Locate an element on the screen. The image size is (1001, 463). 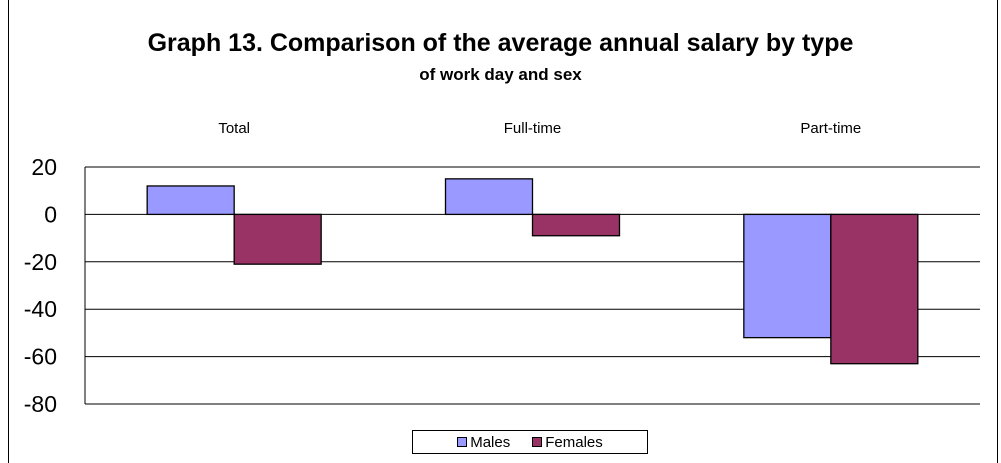
y-tick-label: -80 is located at coordinates (40, 404).